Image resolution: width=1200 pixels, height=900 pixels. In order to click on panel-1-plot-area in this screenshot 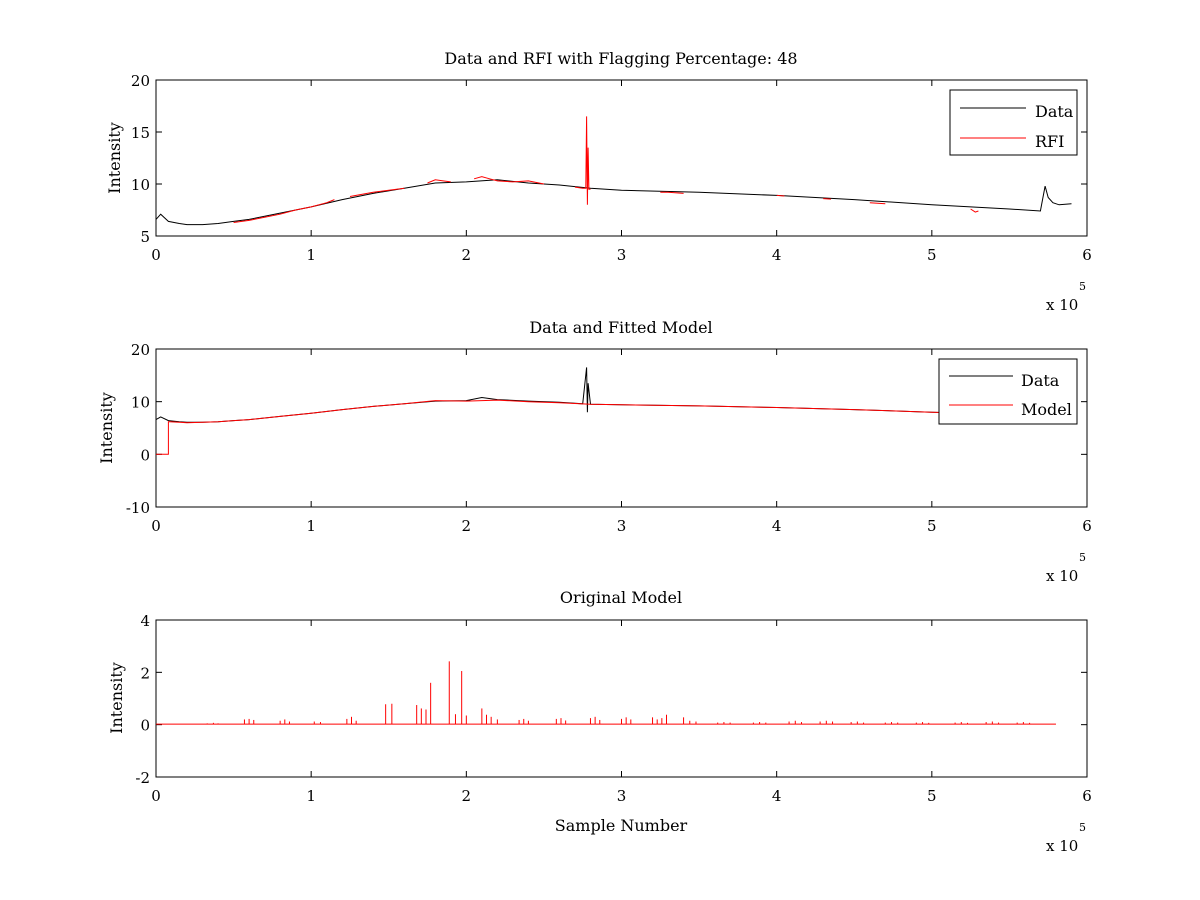, I will do `click(613, 171)`.